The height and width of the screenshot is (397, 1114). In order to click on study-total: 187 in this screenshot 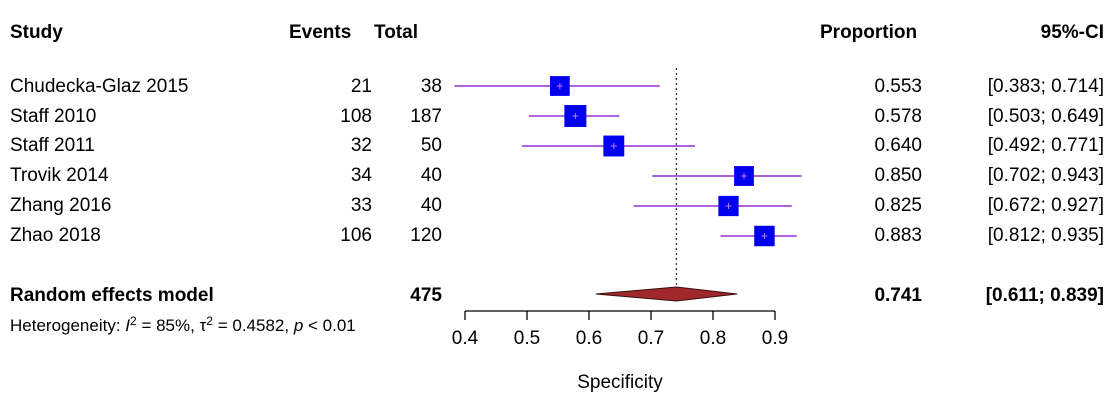, I will do `click(426, 116)`.